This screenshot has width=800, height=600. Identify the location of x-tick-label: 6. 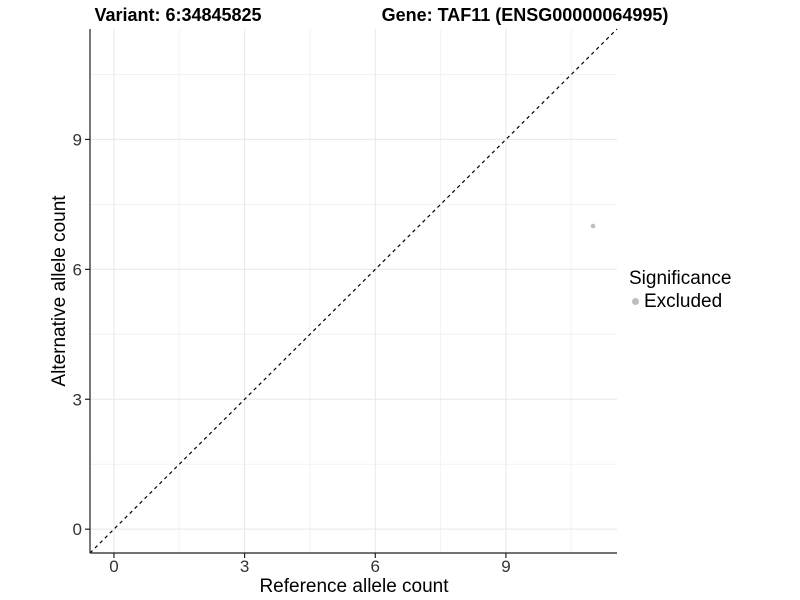
(375, 566).